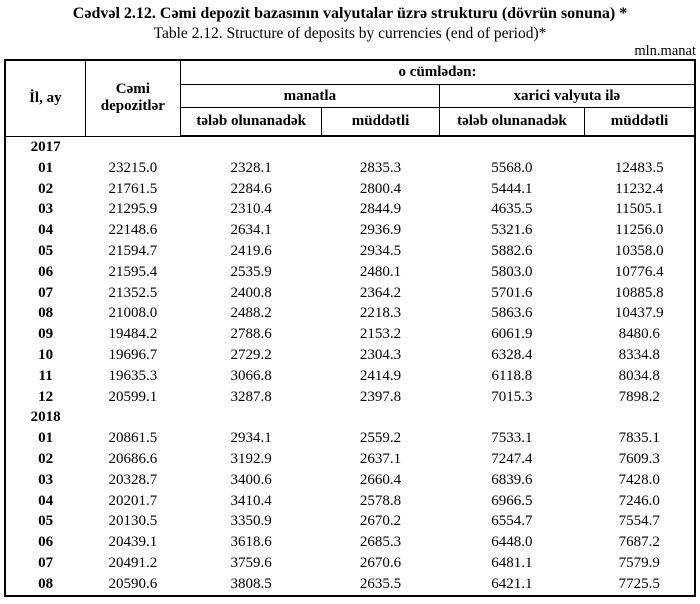  Describe the element at coordinates (380, 521) in the screenshot. I see `manat-term-cell: 2670.2` at that location.